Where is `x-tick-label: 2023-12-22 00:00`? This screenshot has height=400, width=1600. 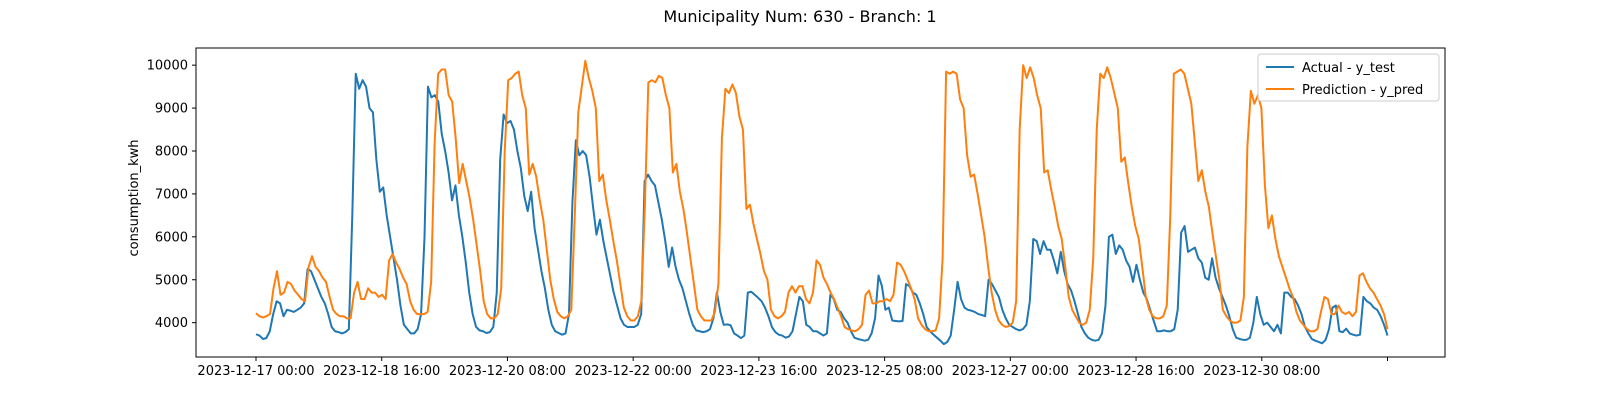
x-tick-label: 2023-12-22 00:00 is located at coordinates (633, 371).